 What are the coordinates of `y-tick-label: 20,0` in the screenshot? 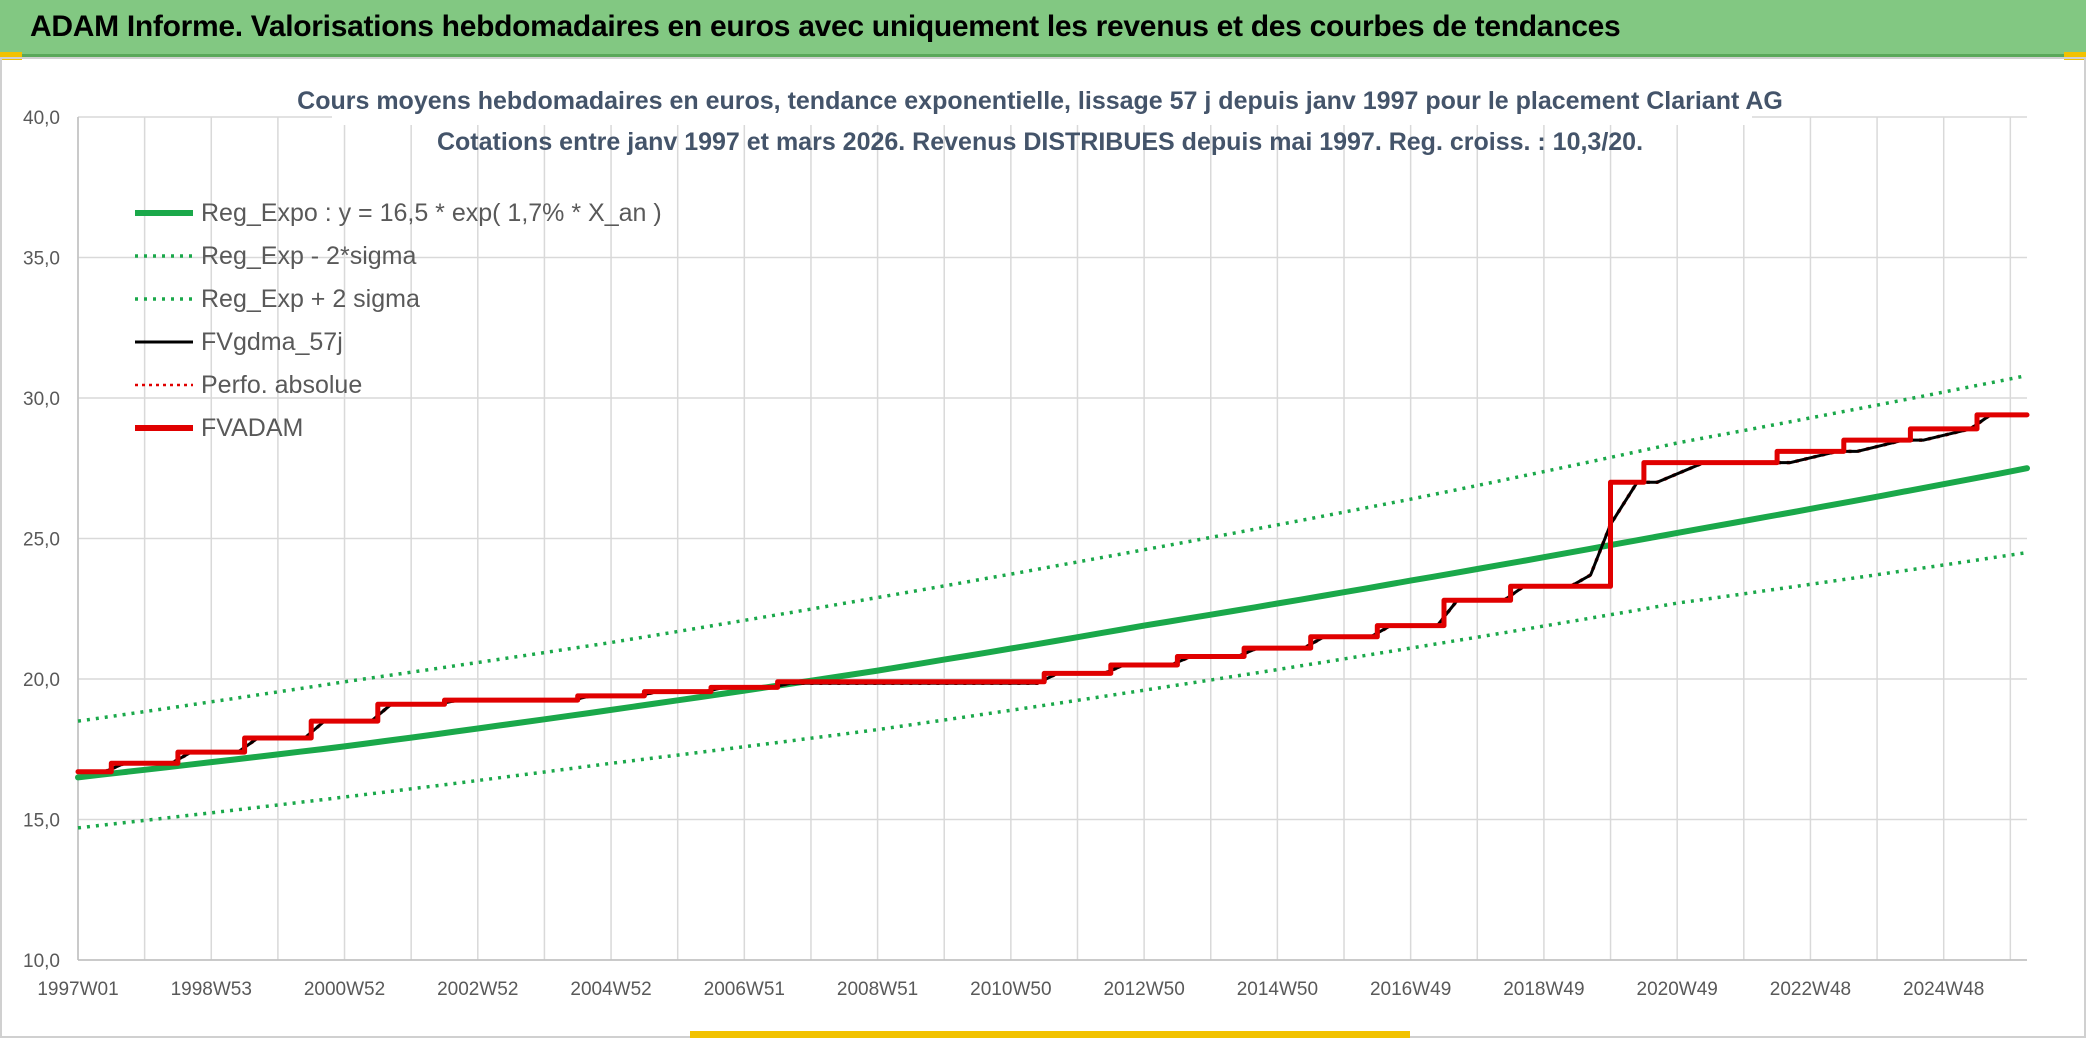 It's located at (41, 680).